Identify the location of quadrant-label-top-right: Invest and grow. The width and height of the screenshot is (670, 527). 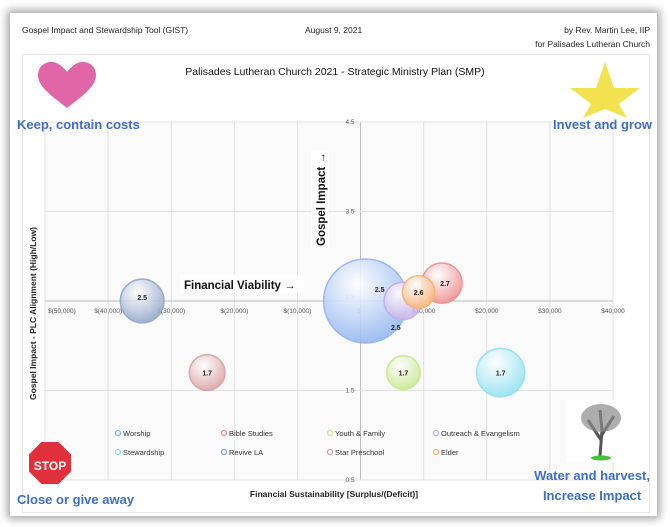
(602, 124).